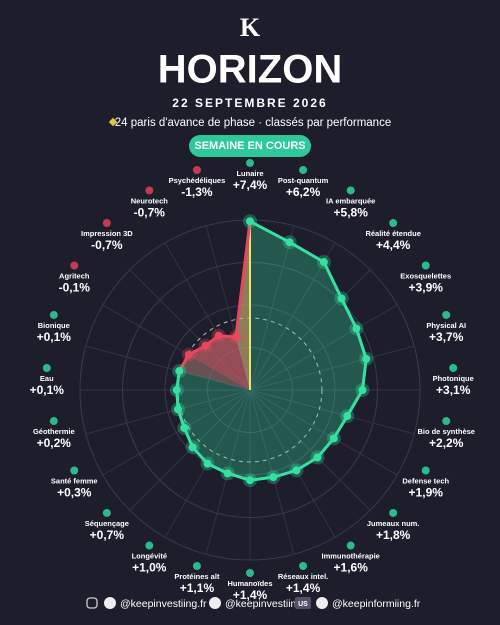 Image resolution: width=500 pixels, height=625 pixels. I want to click on value-label: +0,1%, so click(54, 337).